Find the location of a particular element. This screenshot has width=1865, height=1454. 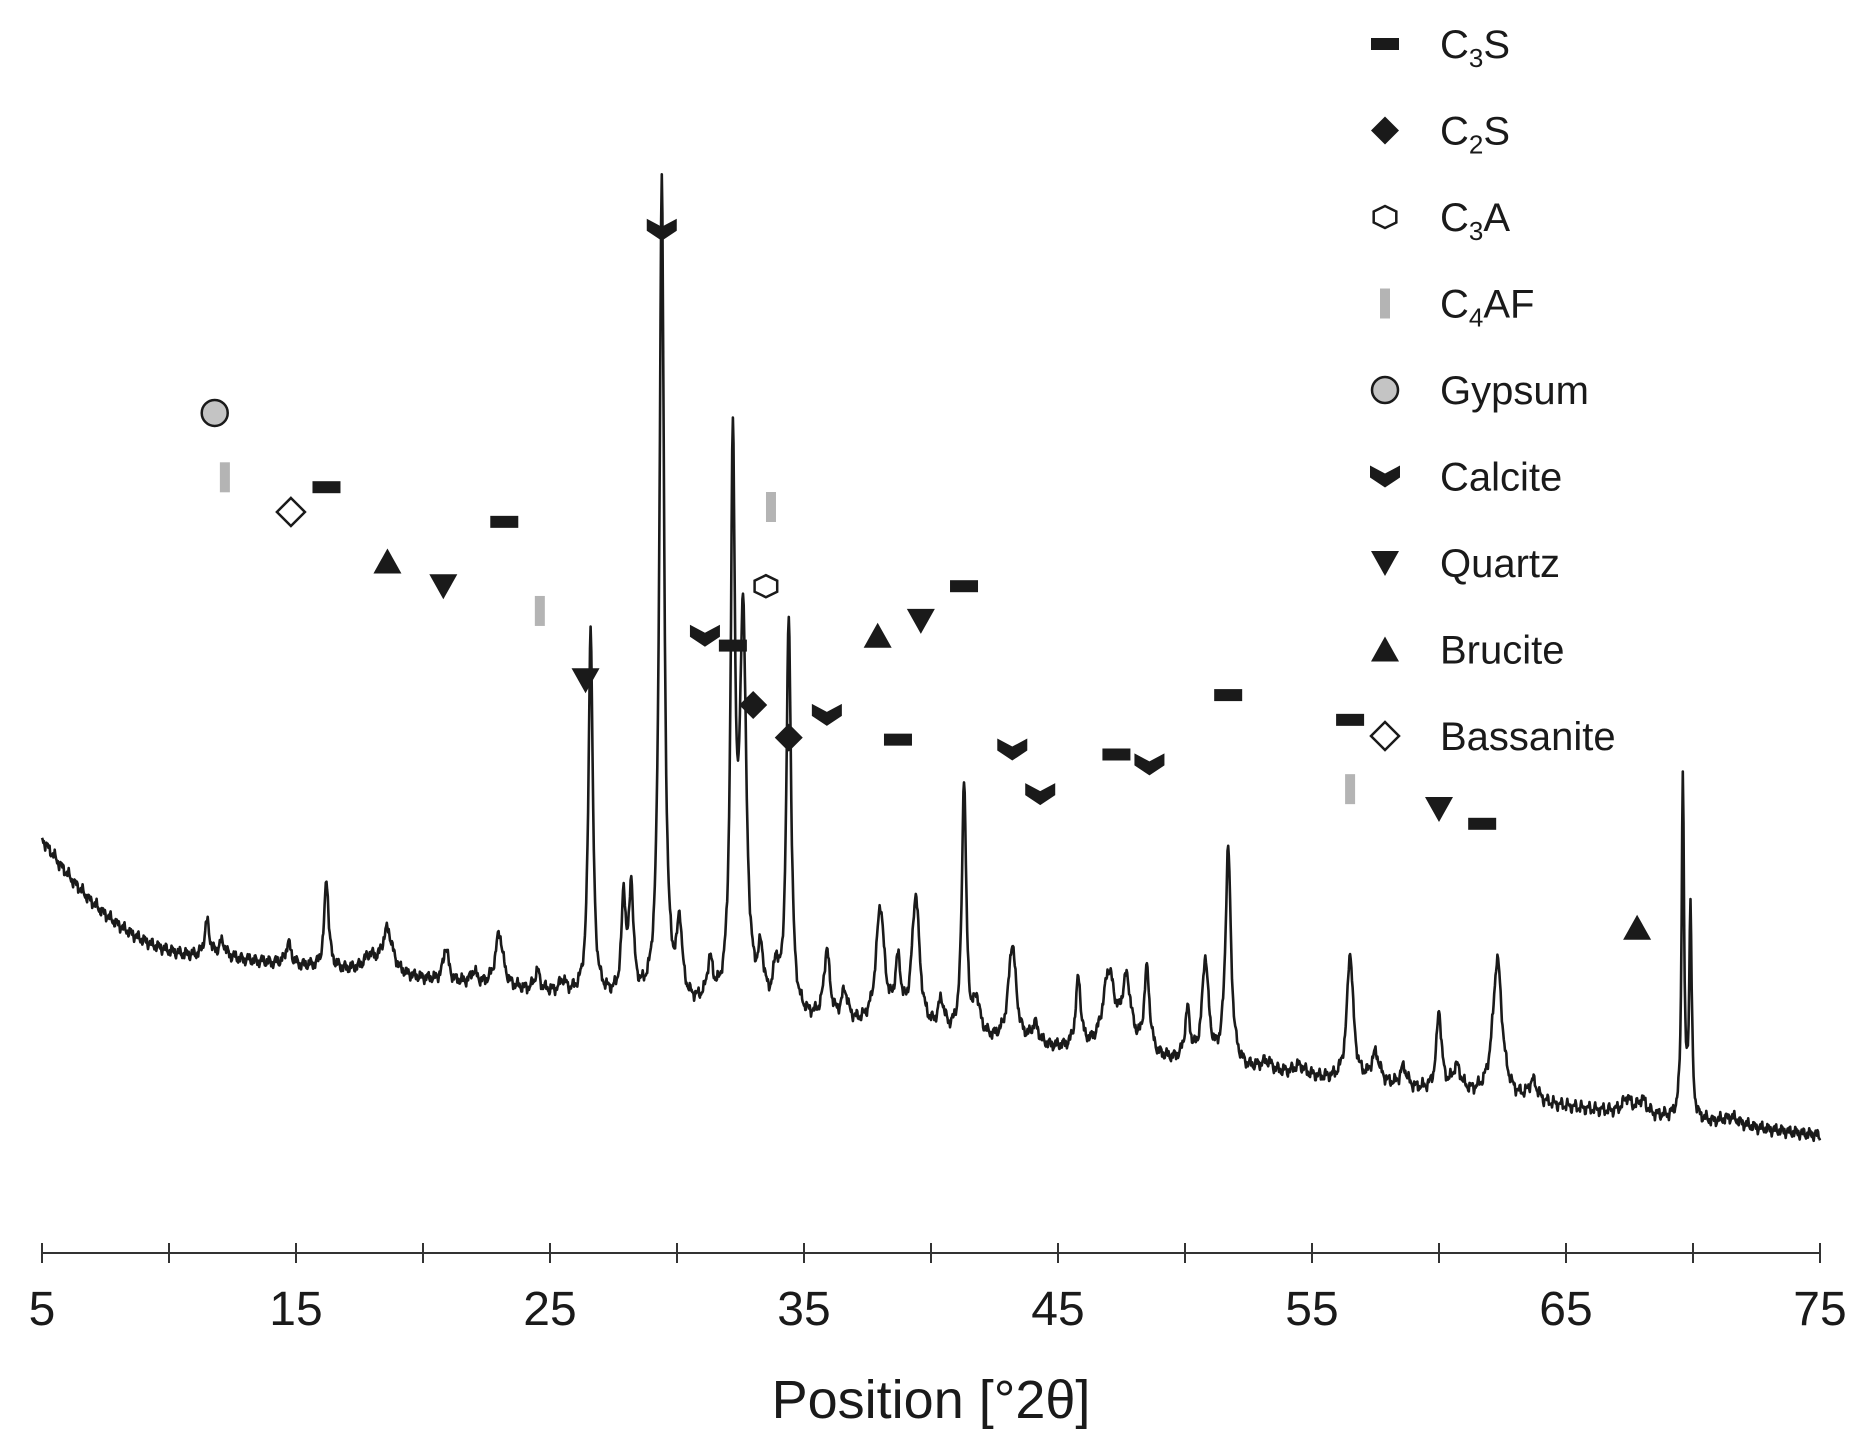

legend-c3a-symbol is located at coordinates (1385, 217).